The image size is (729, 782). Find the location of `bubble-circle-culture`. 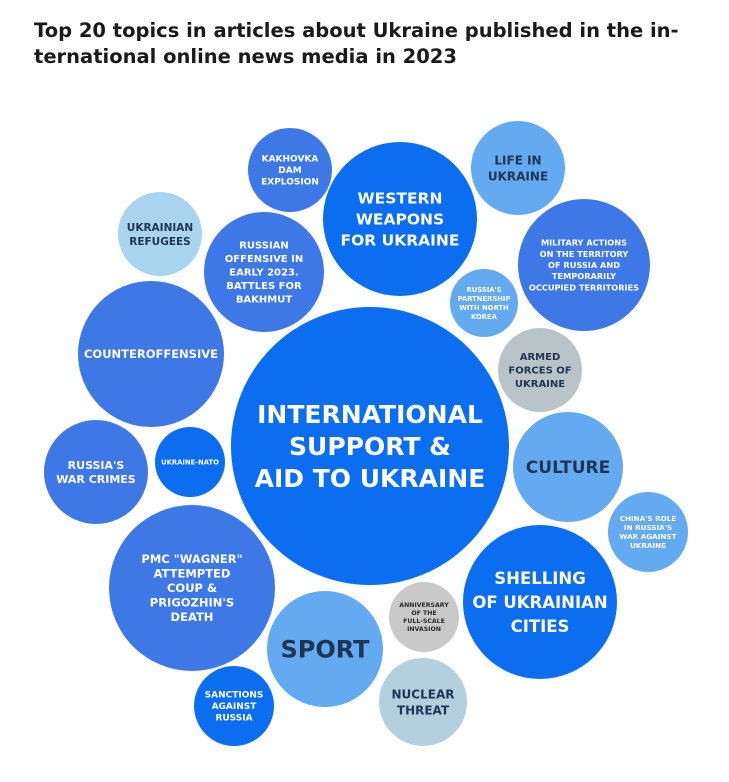

bubble-circle-culture is located at coordinates (568, 467).